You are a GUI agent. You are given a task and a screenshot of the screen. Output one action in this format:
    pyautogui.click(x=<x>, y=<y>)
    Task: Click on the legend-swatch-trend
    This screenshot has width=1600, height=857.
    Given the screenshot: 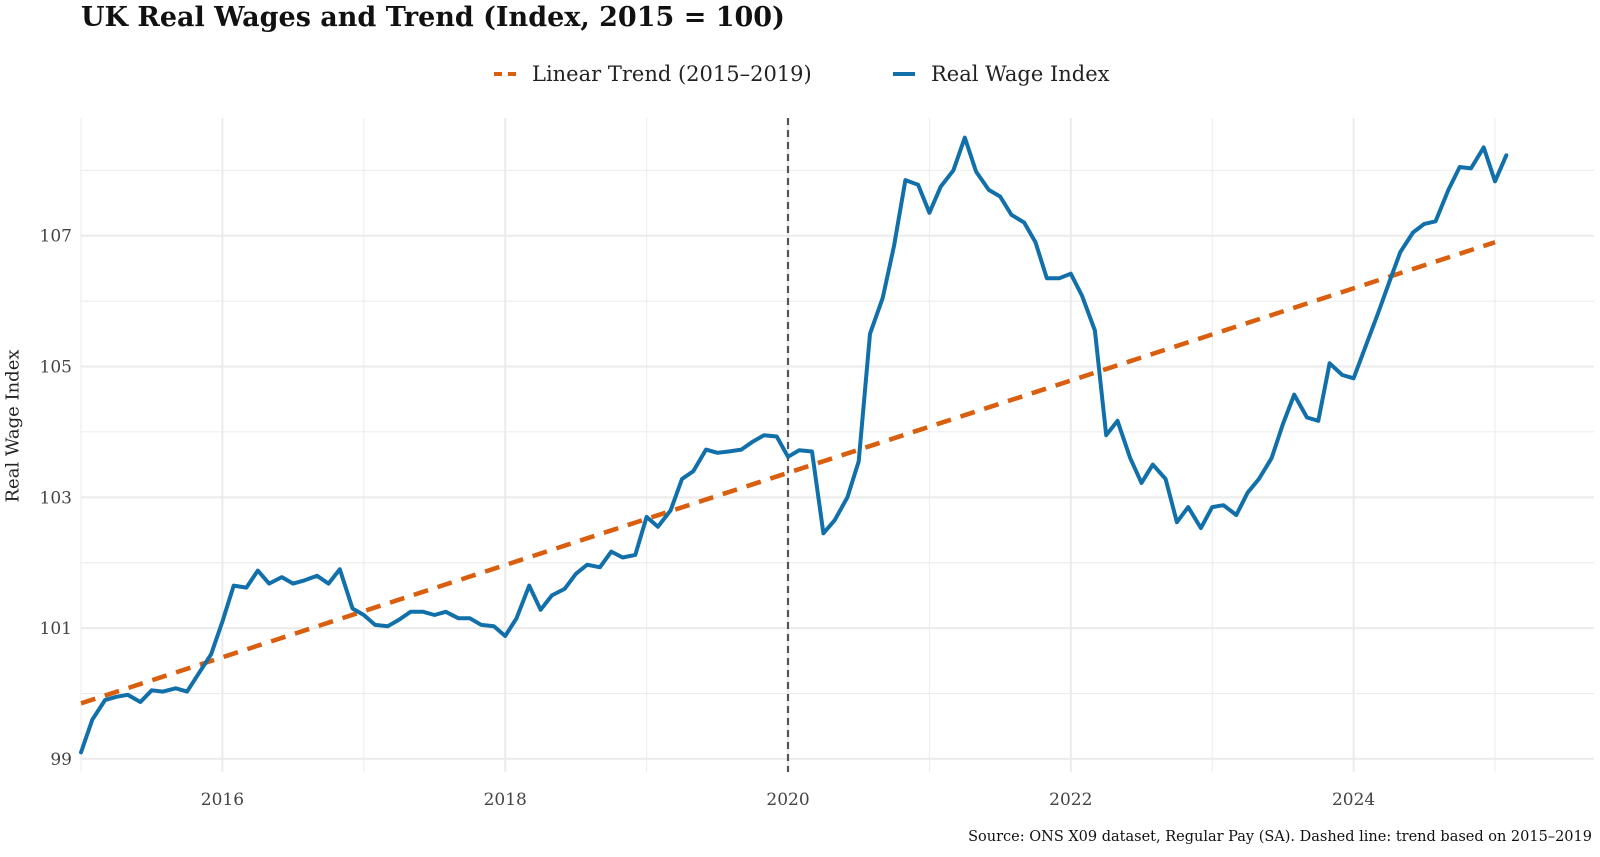 What is the action you would take?
    pyautogui.click(x=505, y=74)
    